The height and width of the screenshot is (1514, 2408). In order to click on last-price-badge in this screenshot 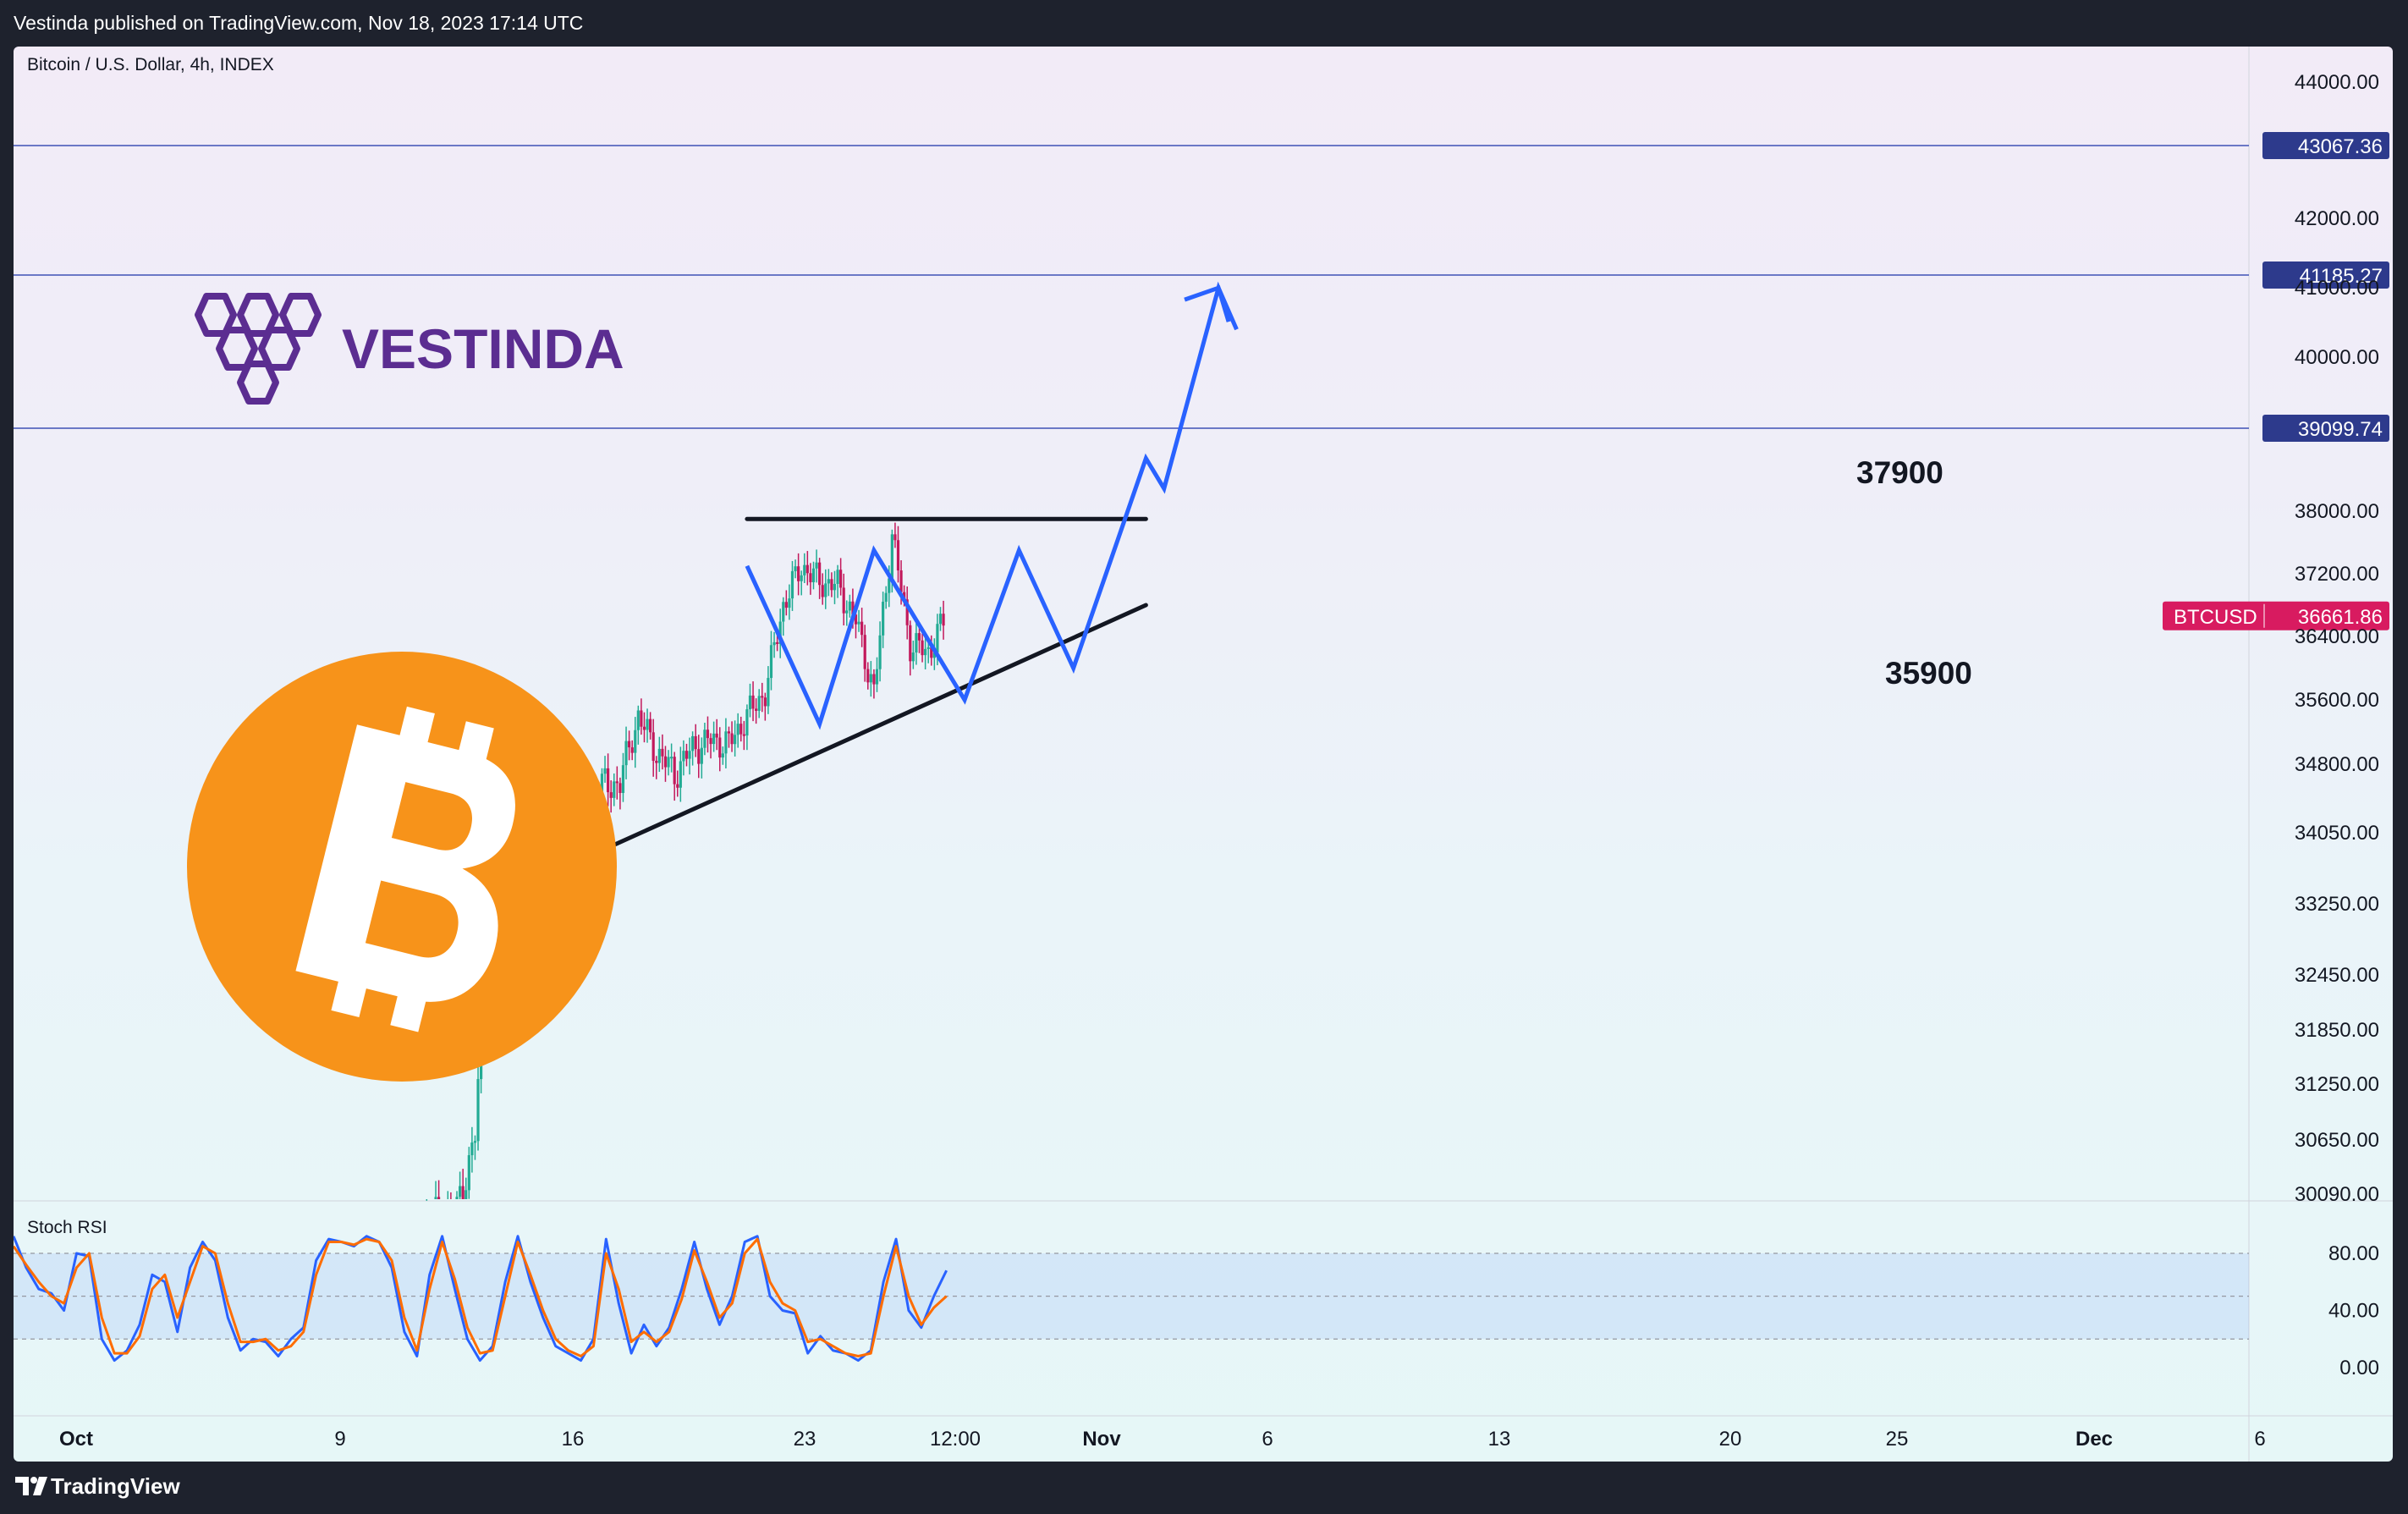, I will do `click(2276, 616)`.